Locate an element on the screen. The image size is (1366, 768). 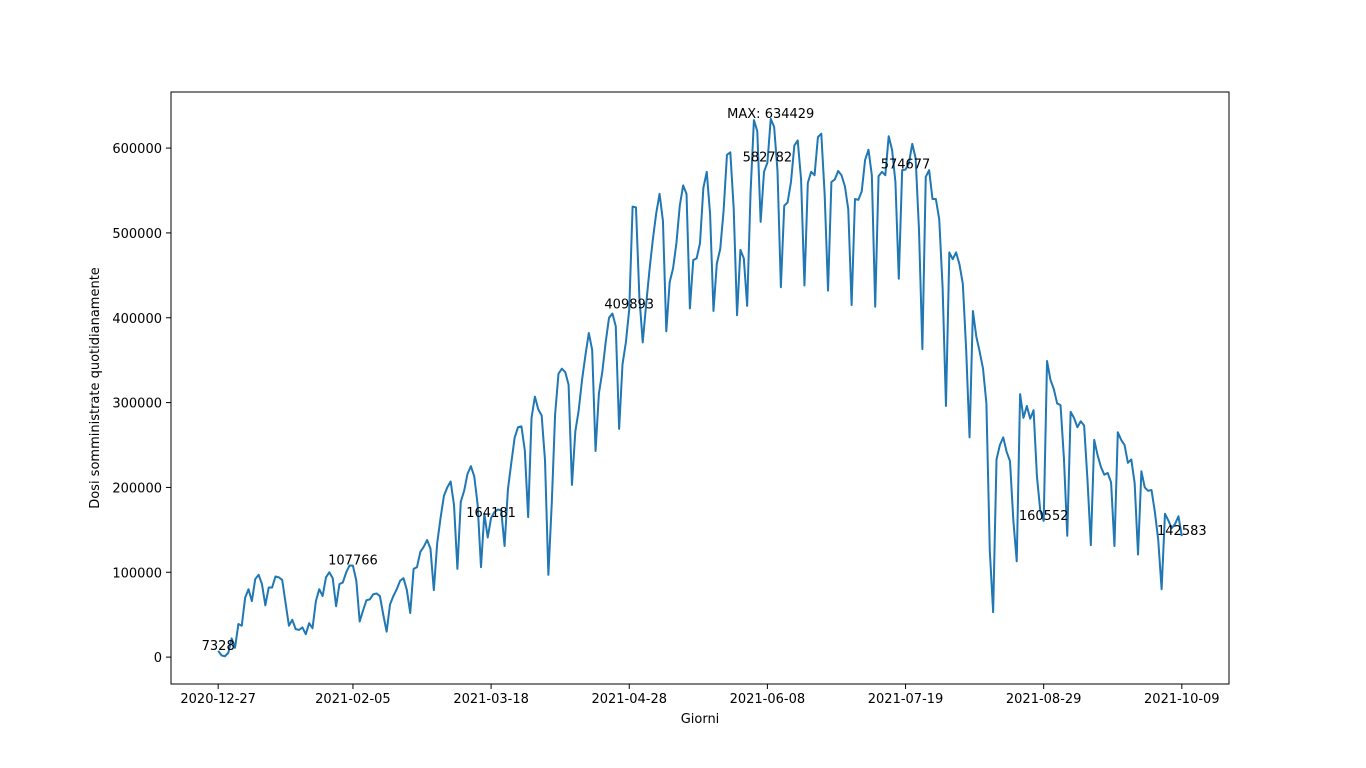
y-tick-label: 200000 is located at coordinates (137, 488).